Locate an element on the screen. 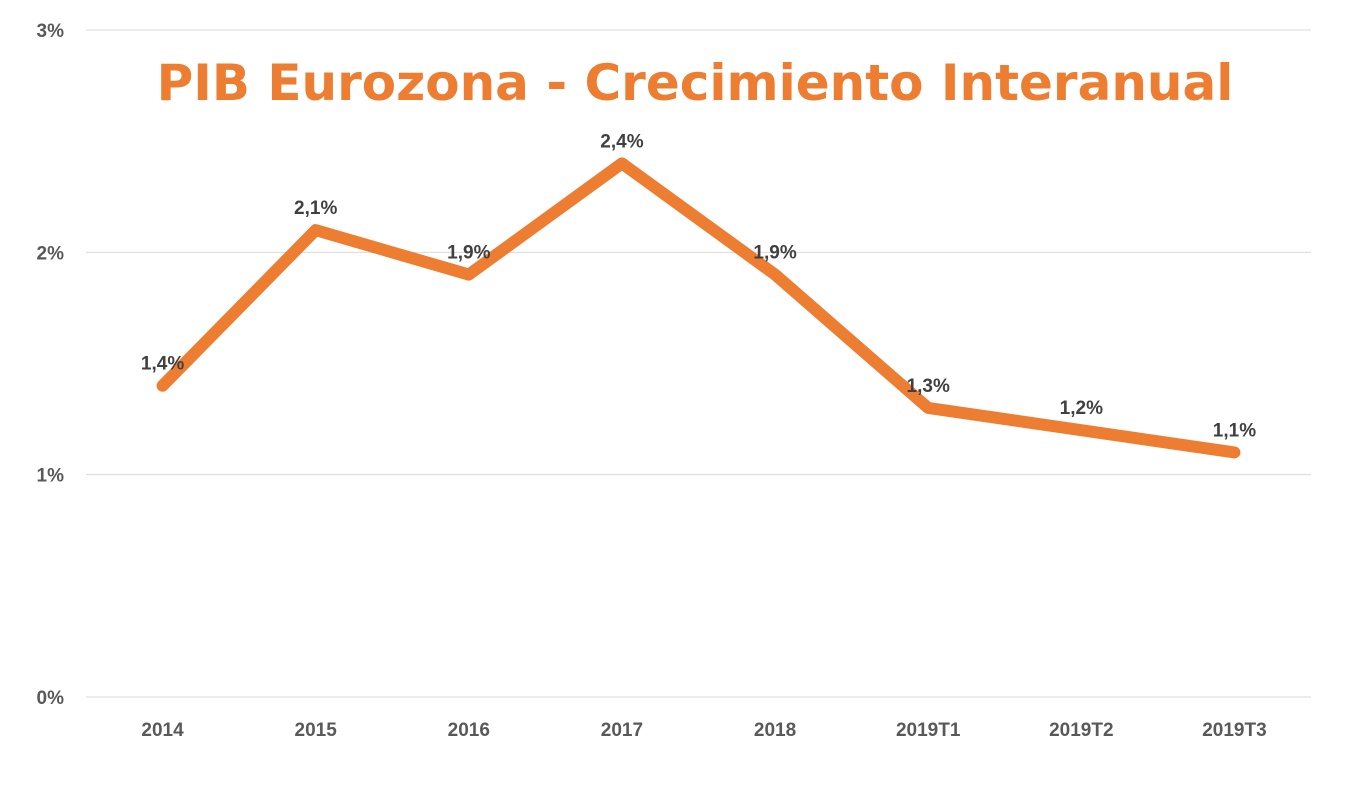  y-tick-label: 0% is located at coordinates (51, 698).